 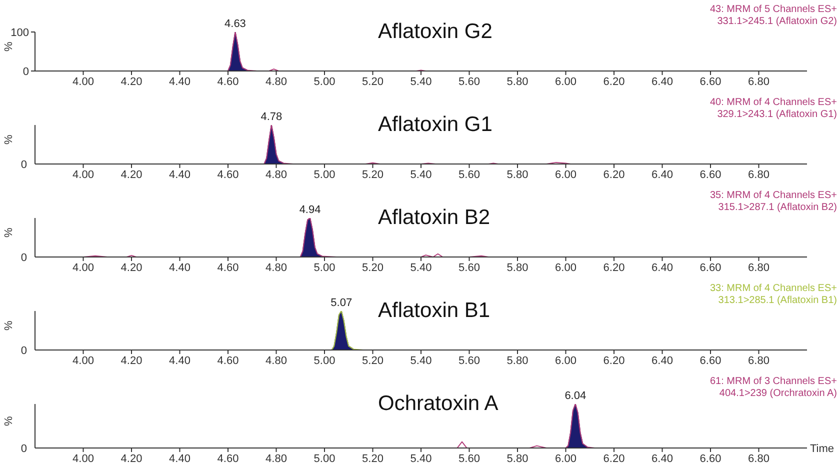 I want to click on text: 404.1>239 (Orchratoxin A), so click(x=777, y=394).